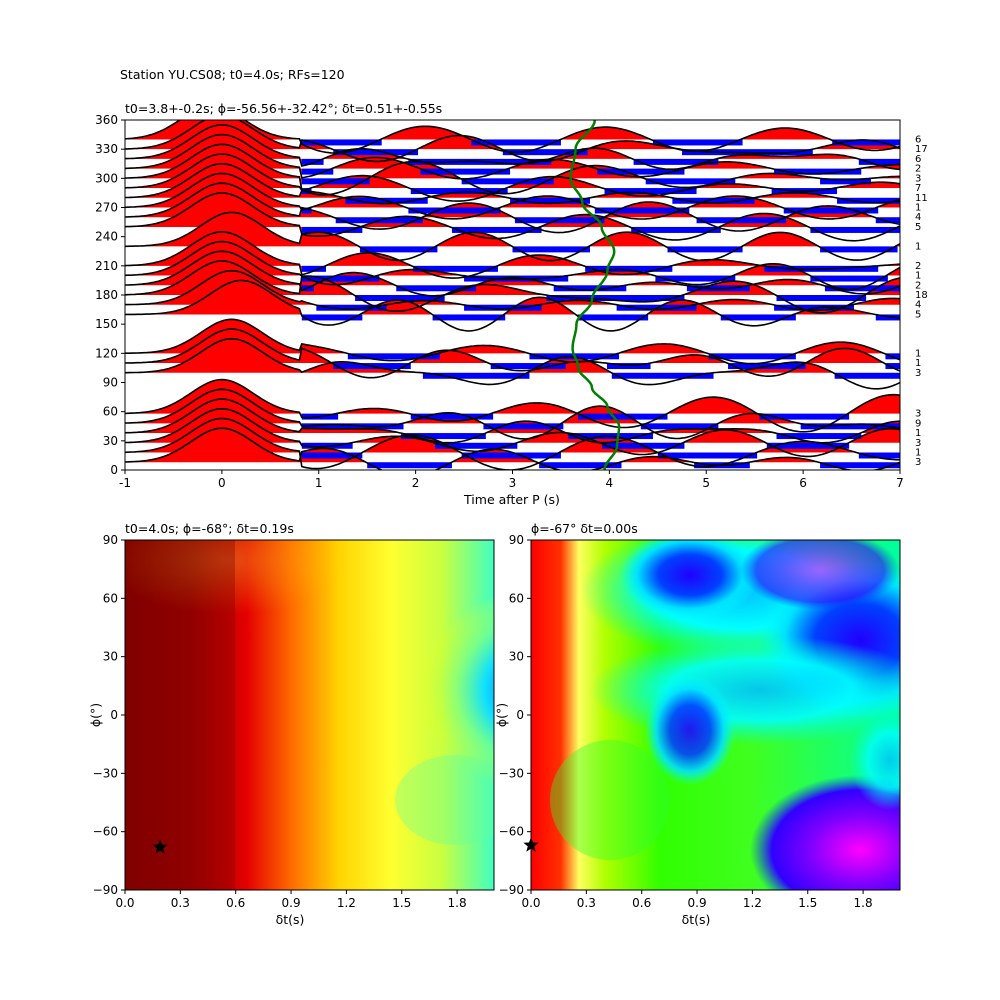 The height and width of the screenshot is (1000, 1000). Describe the element at coordinates (752, 903) in the screenshot. I see `heatmap-x-tick-label: 1.2` at that location.